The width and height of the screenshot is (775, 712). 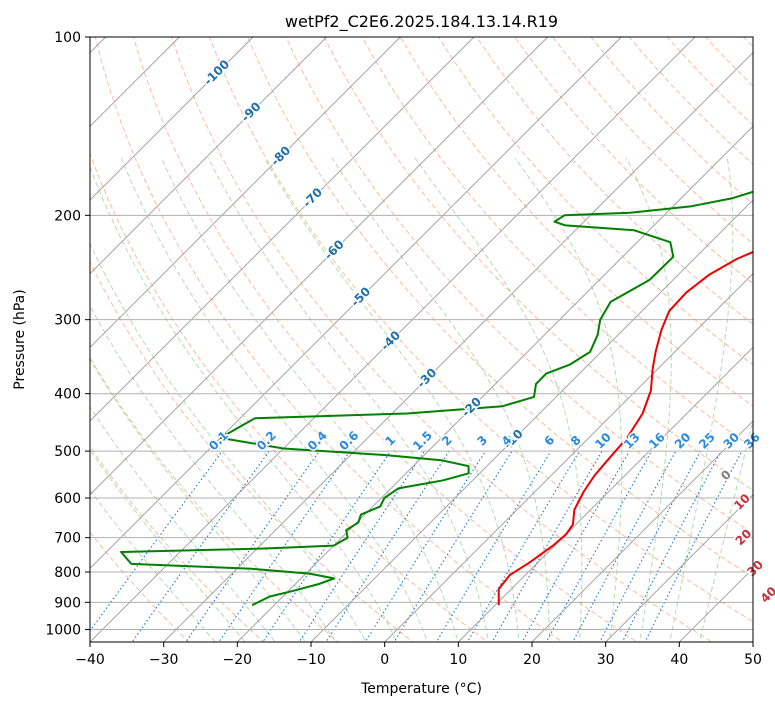 What do you see at coordinates (67, 452) in the screenshot?
I see `y-tick-label: 500` at bounding box center [67, 452].